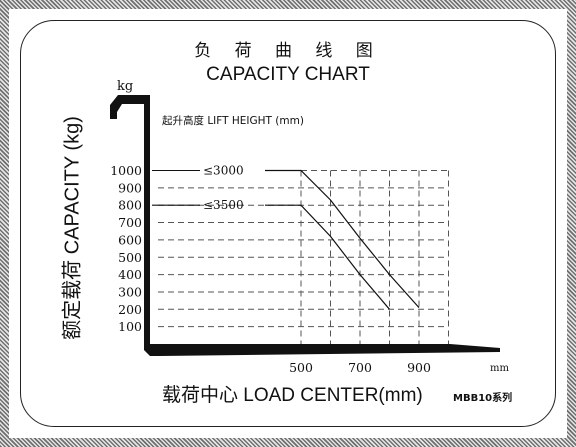 The height and width of the screenshot is (447, 576). Describe the element at coordinates (126, 170) in the screenshot. I see `y-tick-1000: 1000` at that location.